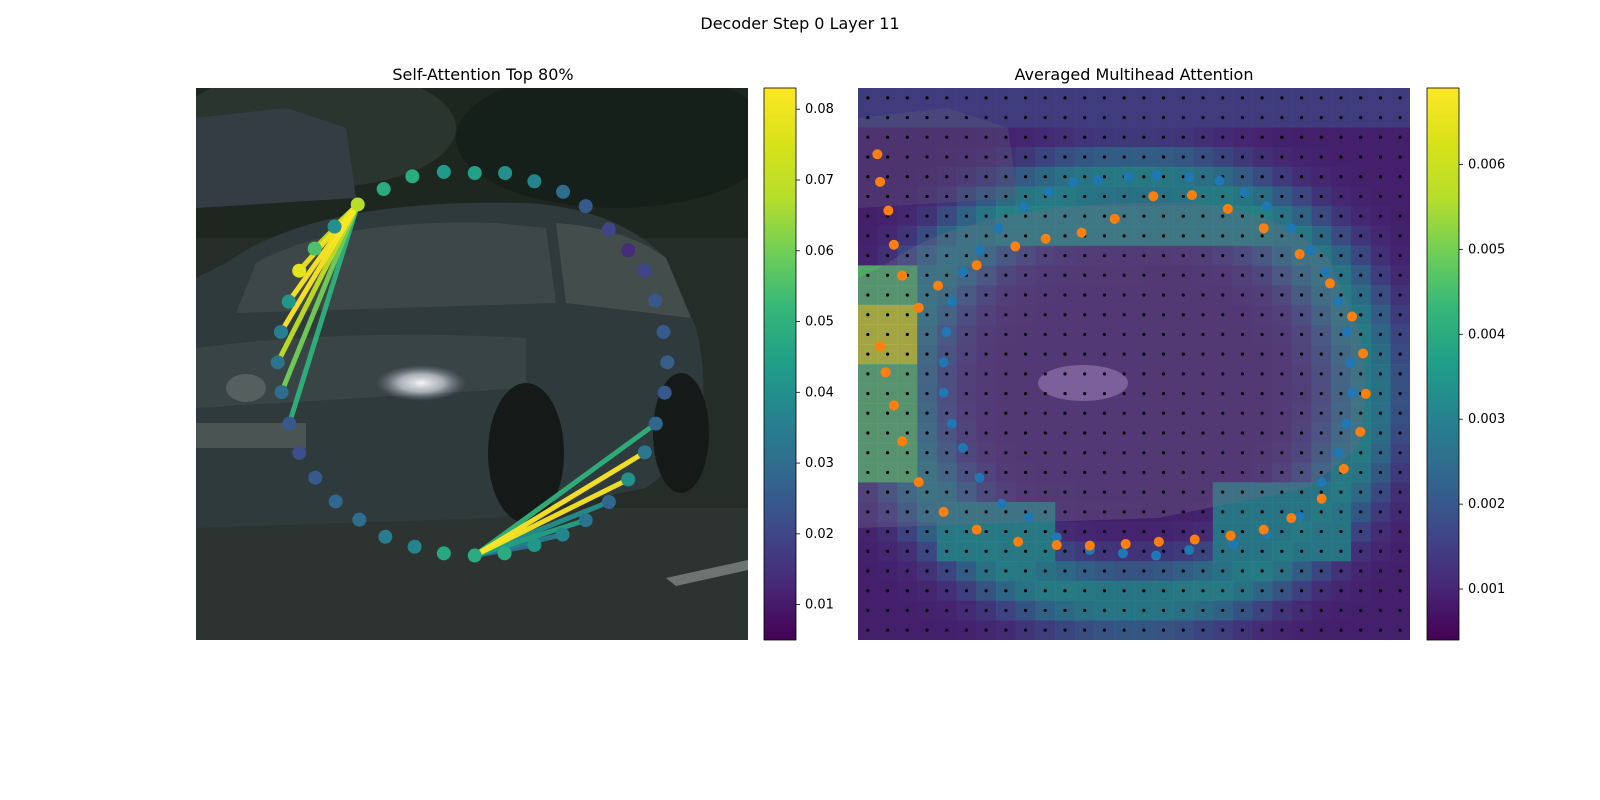 The image size is (1600, 800). Describe the element at coordinates (918, 482) in the screenshot. I see `reference-point` at that location.